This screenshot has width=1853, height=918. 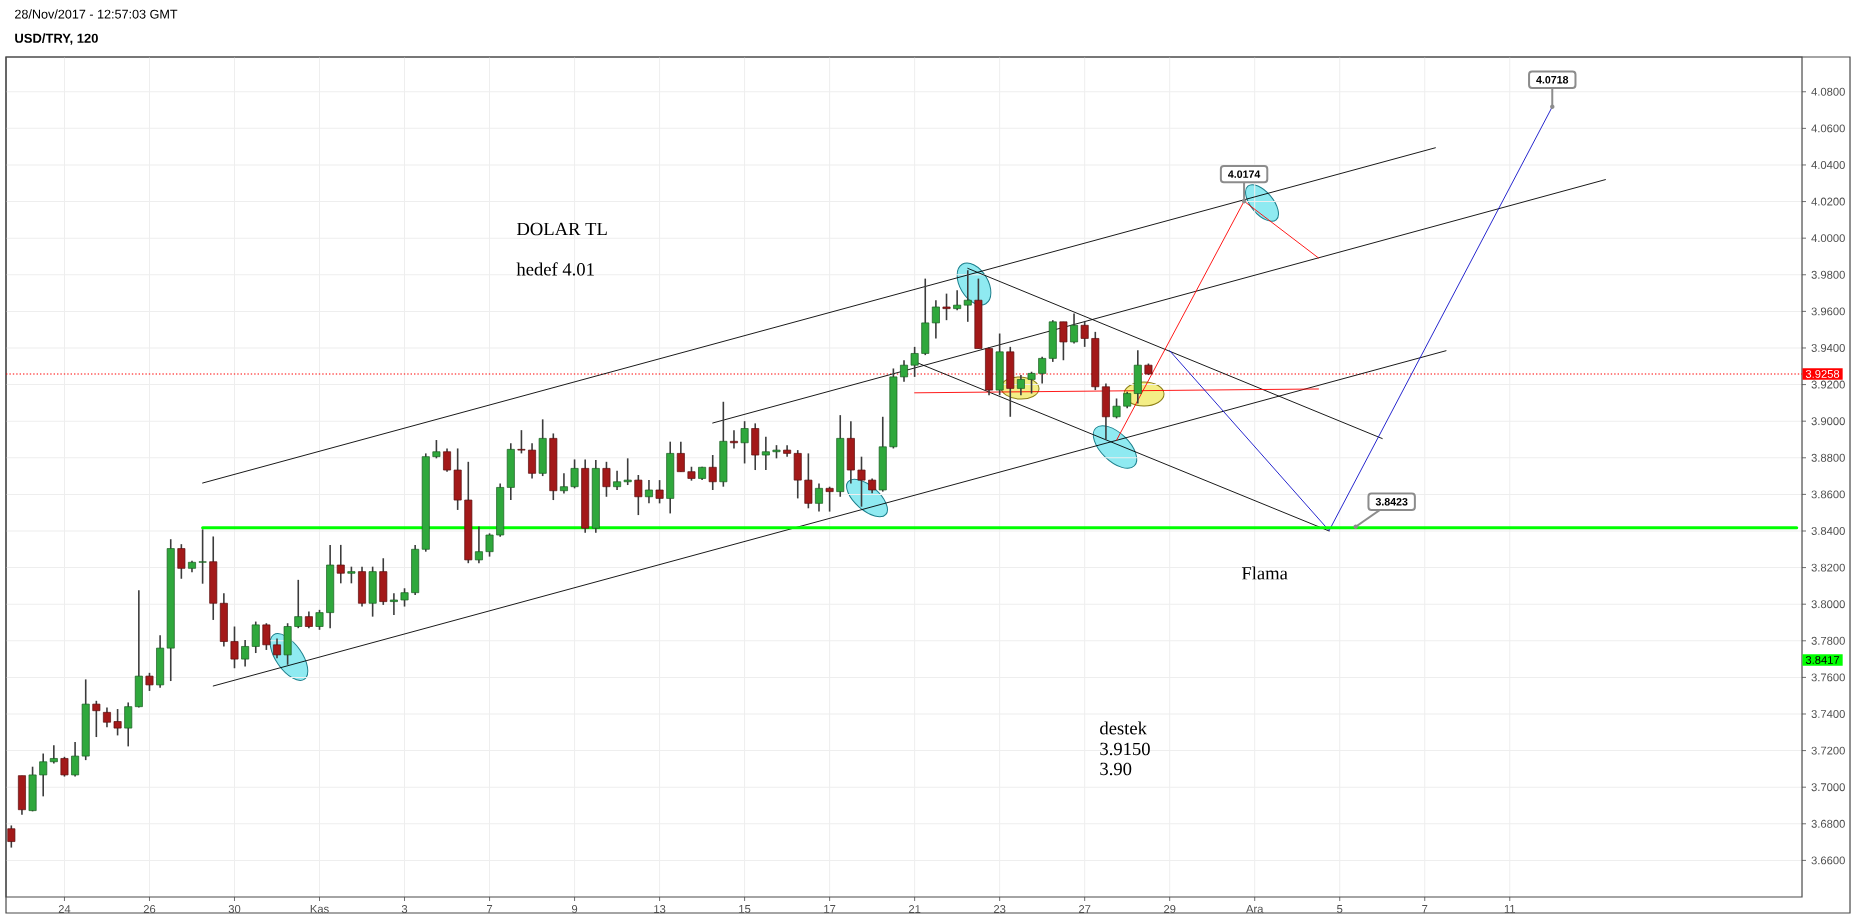 I want to click on annotation: destek, so click(x=1123, y=728).